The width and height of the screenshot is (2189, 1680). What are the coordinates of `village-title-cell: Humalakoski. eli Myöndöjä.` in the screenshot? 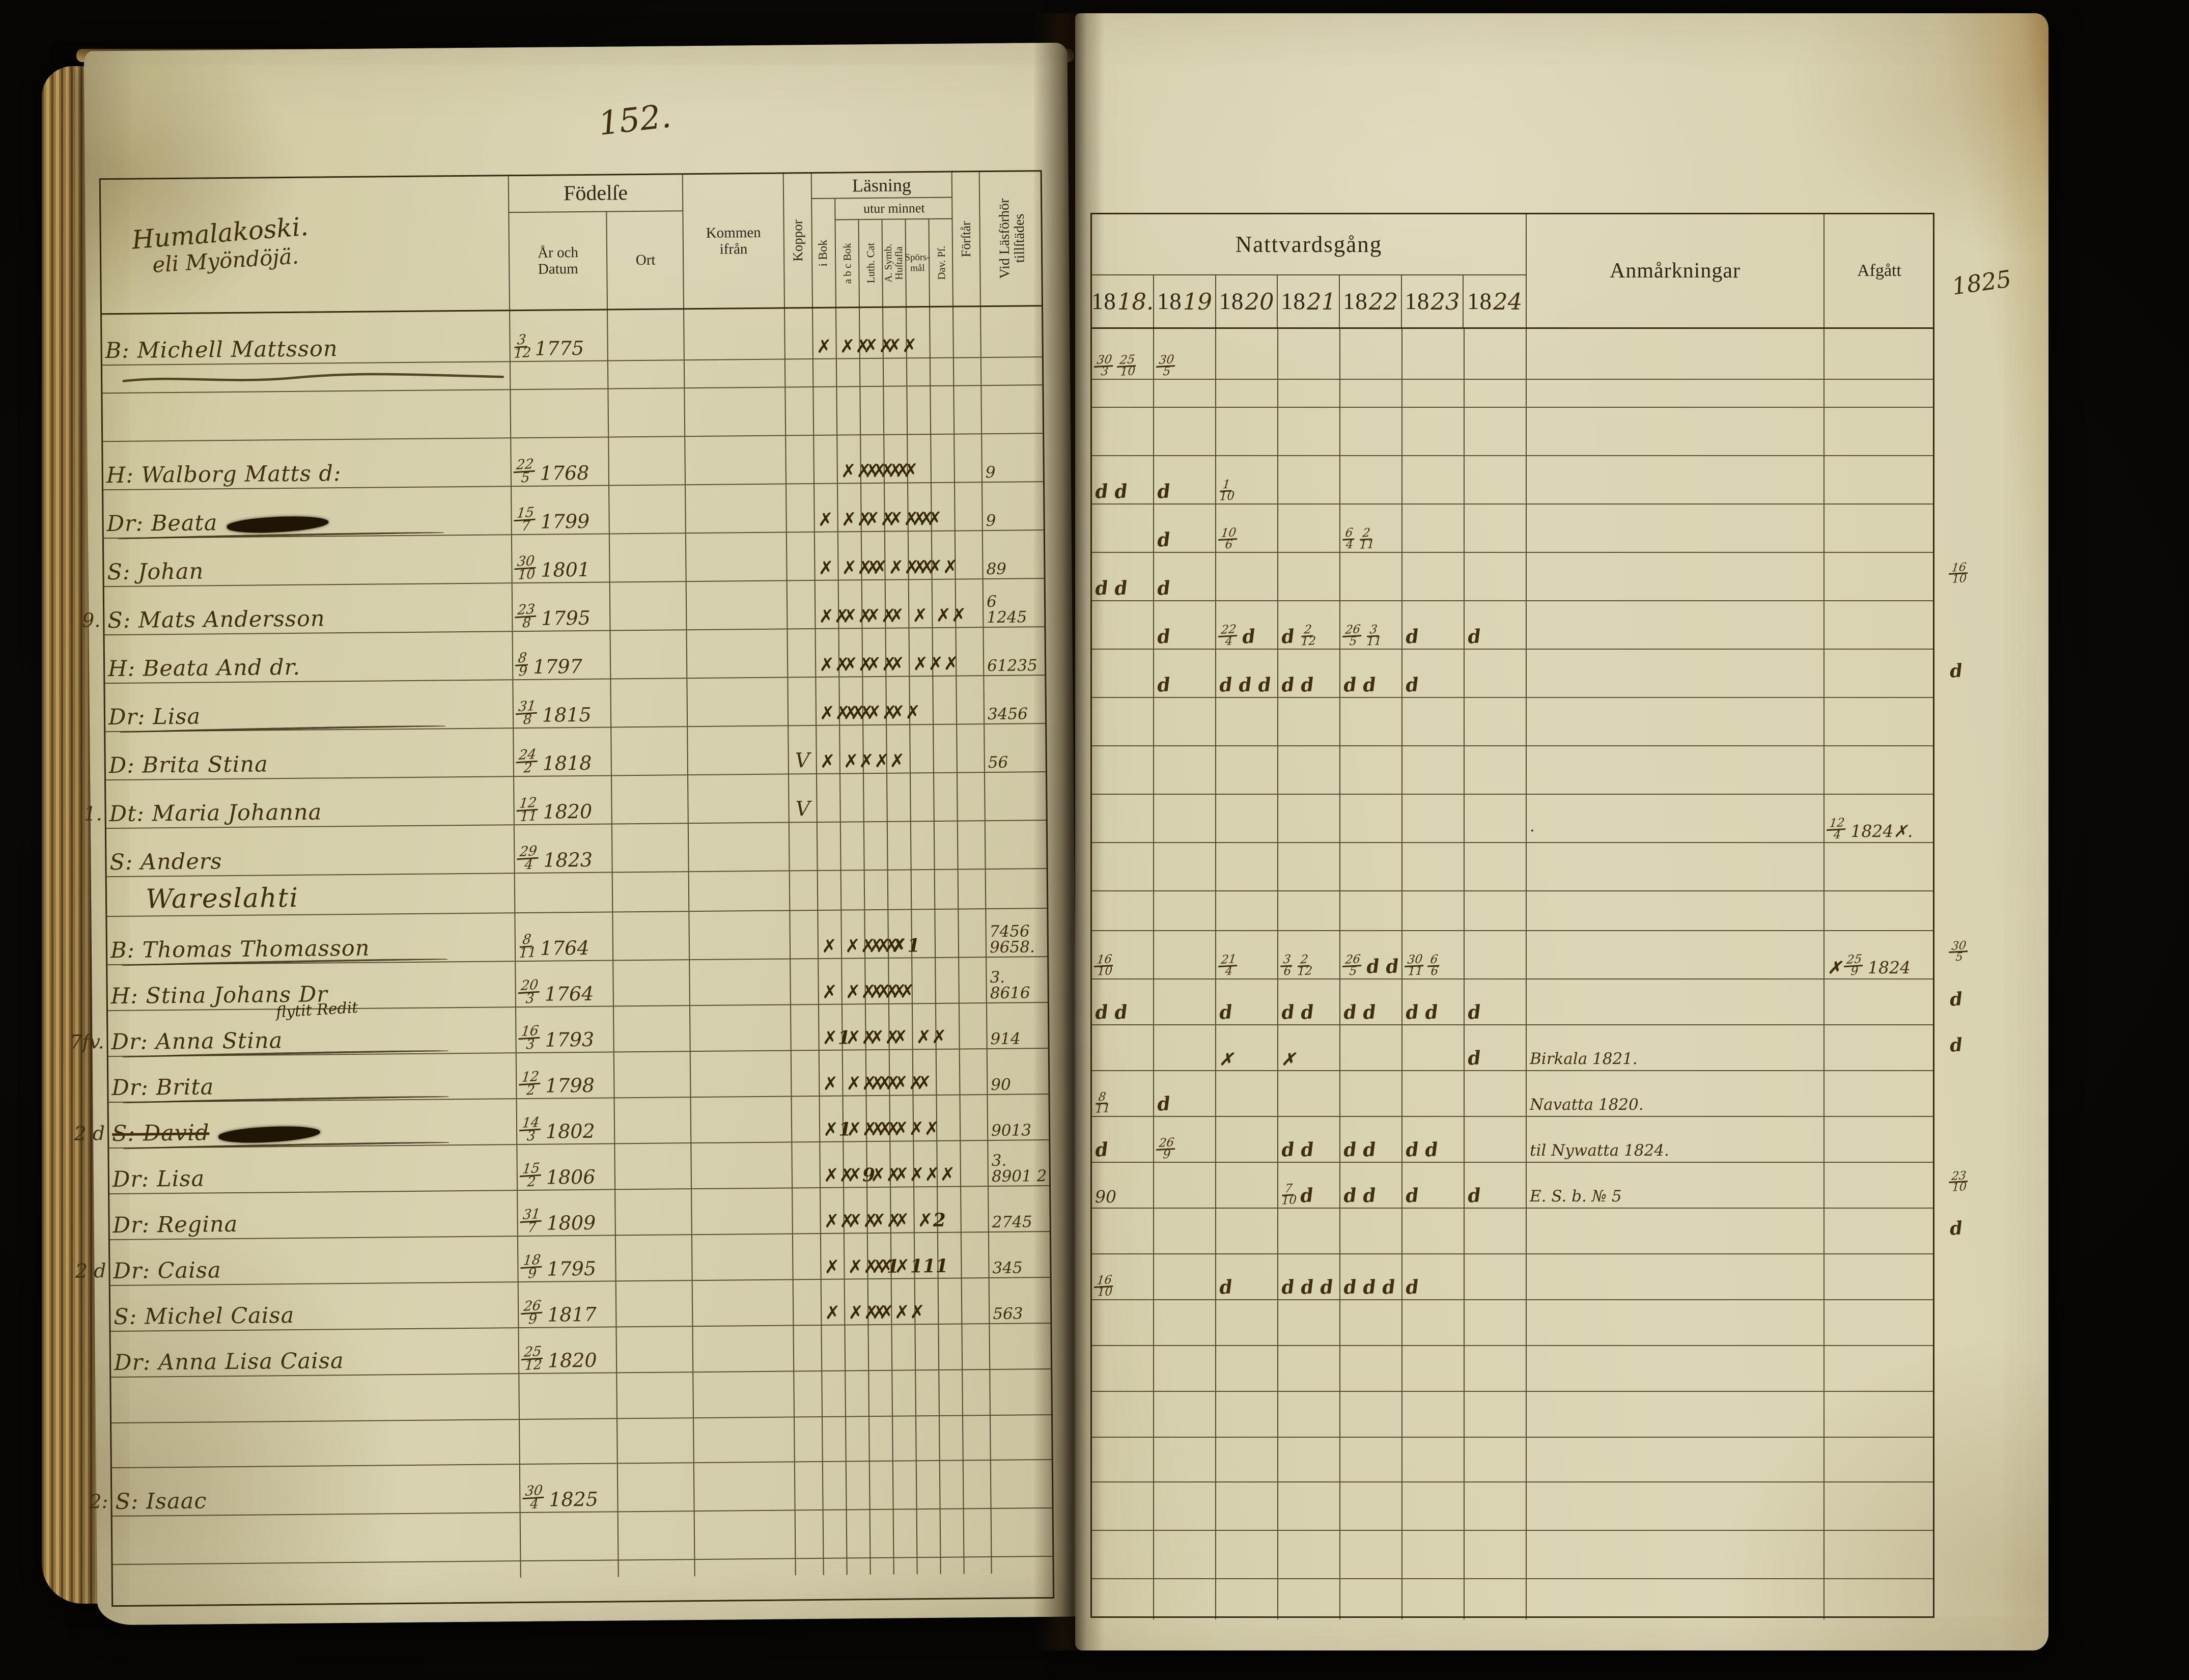 It's located at (305, 245).